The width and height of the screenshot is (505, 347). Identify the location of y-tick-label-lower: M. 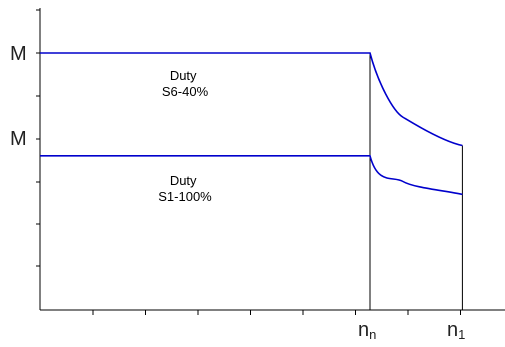
(18, 139).